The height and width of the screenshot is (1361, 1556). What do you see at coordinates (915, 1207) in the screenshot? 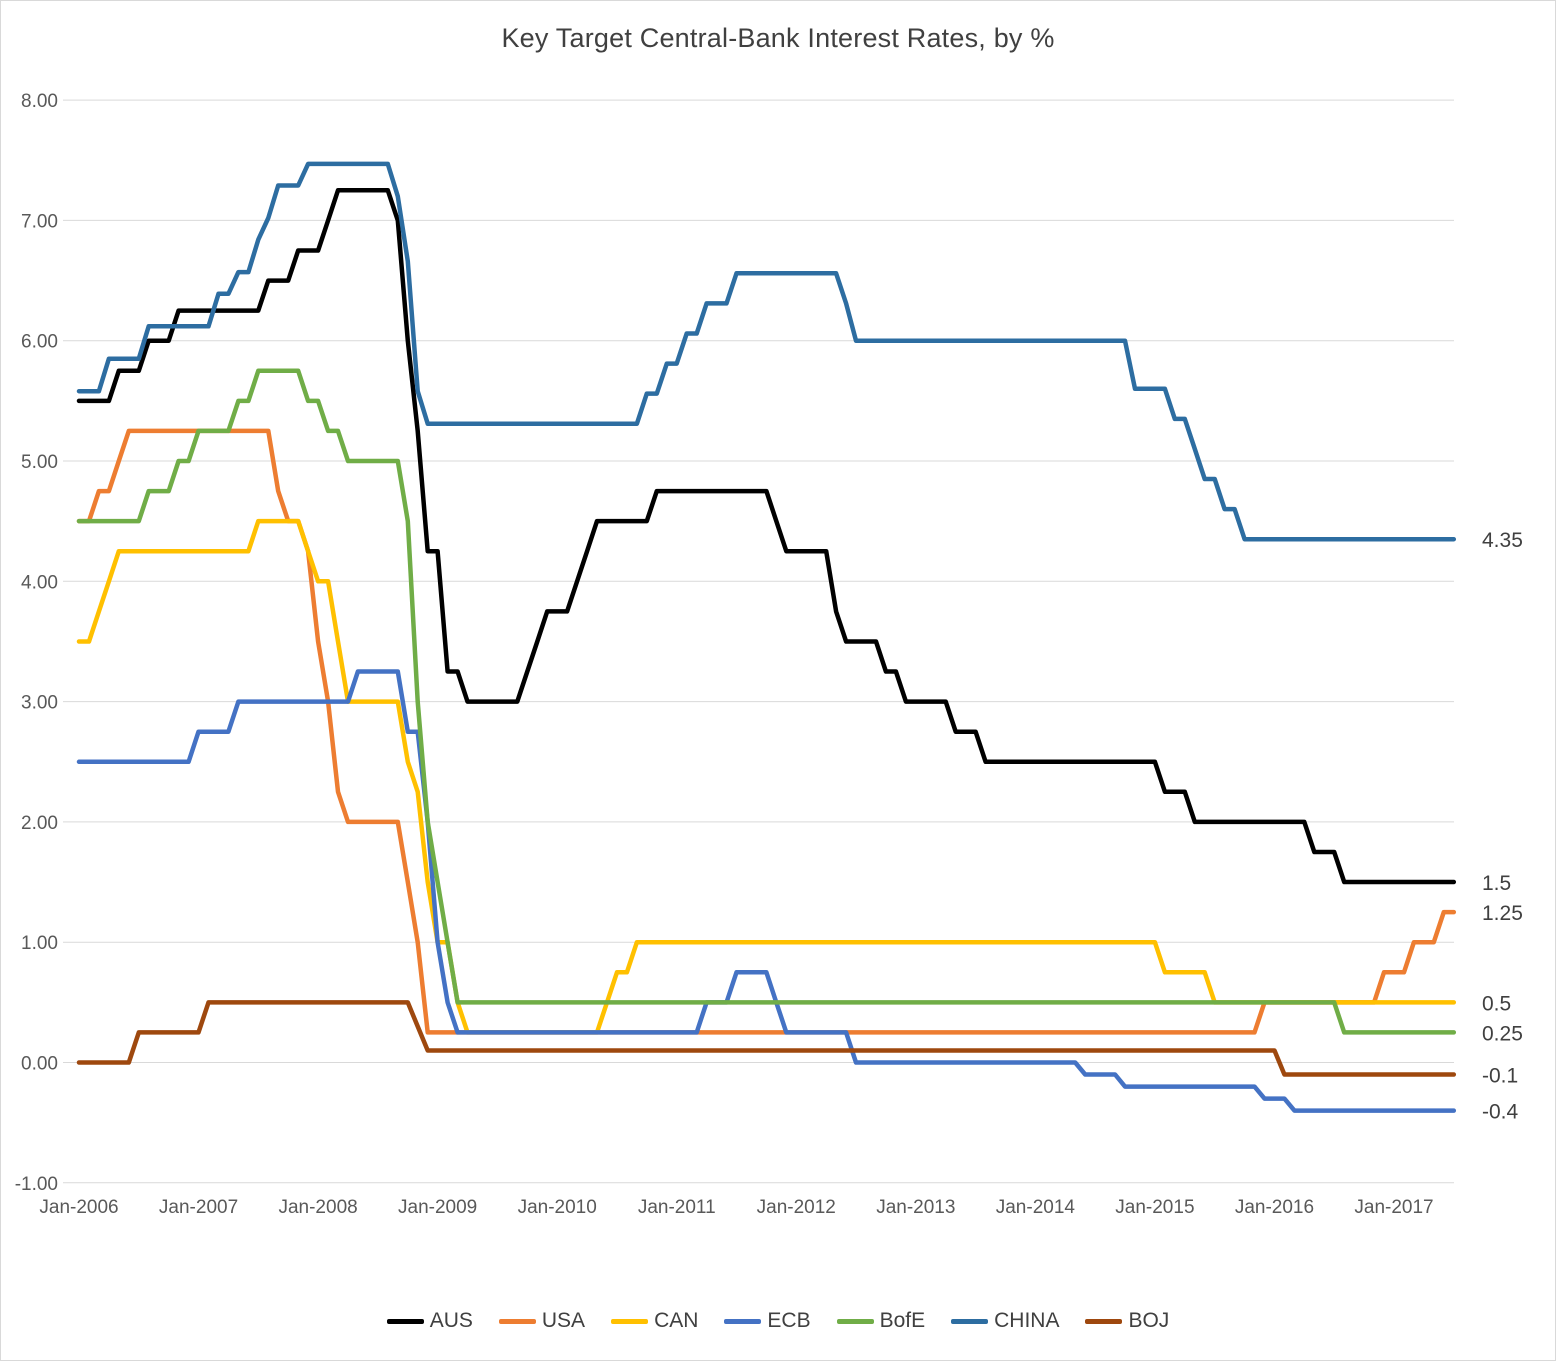
I see `x-axis-tick-label: Jan-2013` at bounding box center [915, 1207].